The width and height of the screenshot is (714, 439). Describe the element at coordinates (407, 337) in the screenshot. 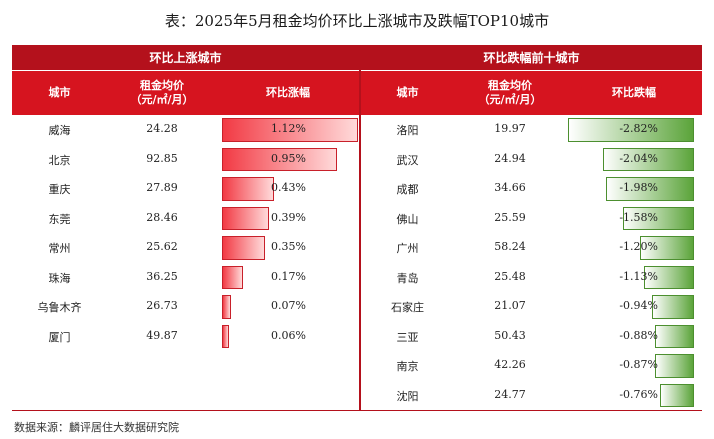

I see `city-name: 三亚` at that location.